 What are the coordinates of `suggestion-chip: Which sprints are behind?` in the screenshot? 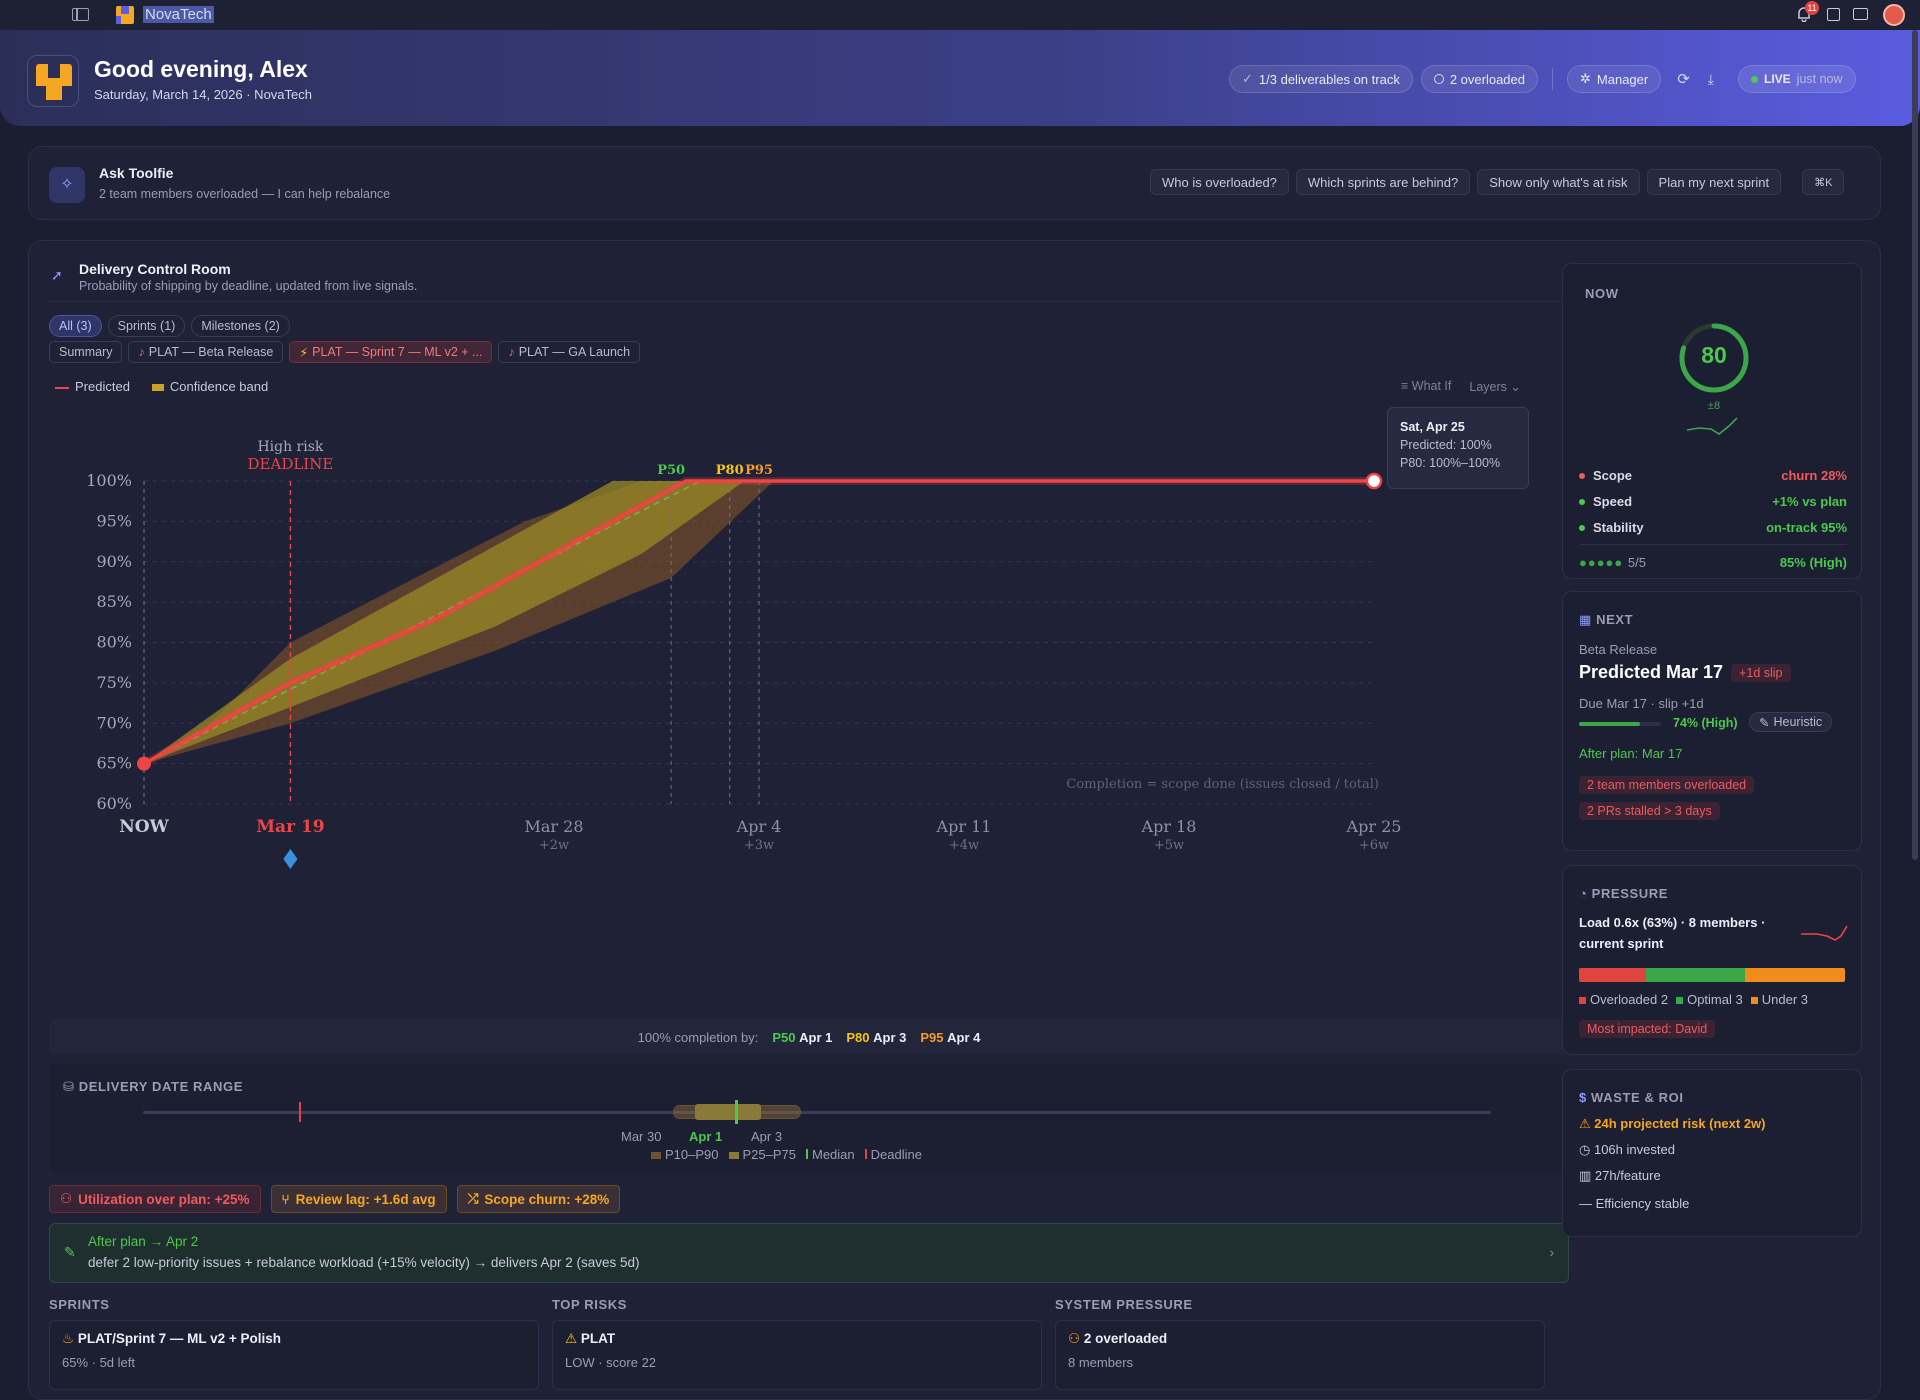 It's located at (1383, 182).